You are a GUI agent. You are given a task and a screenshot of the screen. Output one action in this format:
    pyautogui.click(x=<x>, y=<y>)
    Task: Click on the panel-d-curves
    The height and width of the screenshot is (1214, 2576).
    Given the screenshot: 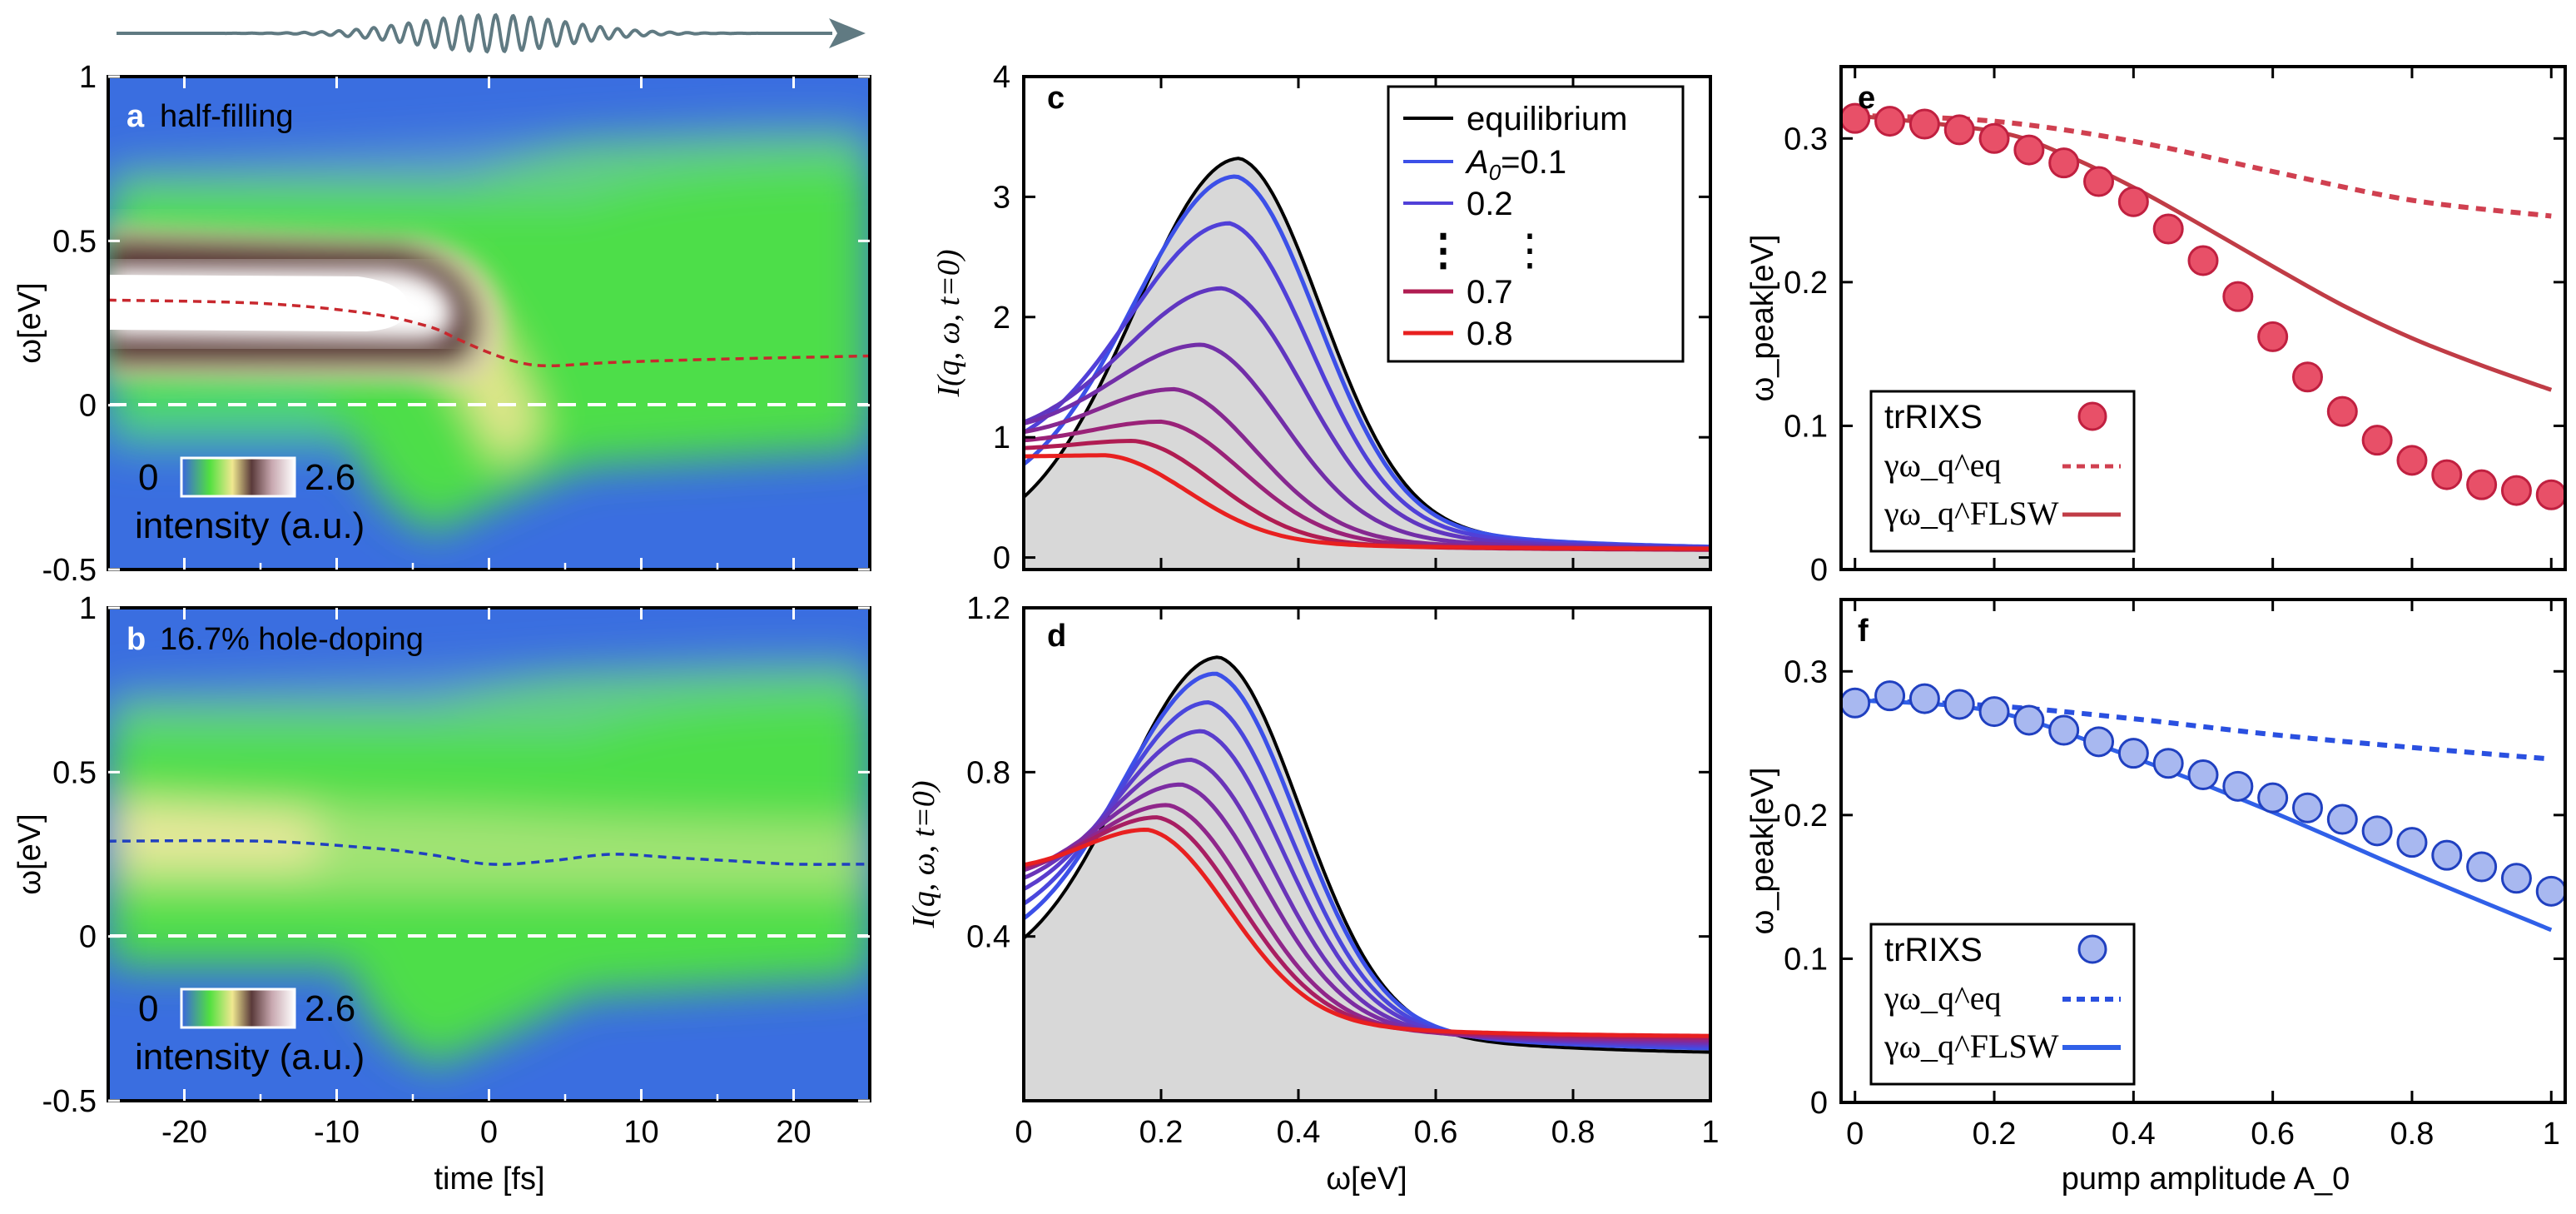 What is the action you would take?
    pyautogui.click(x=1367, y=854)
    